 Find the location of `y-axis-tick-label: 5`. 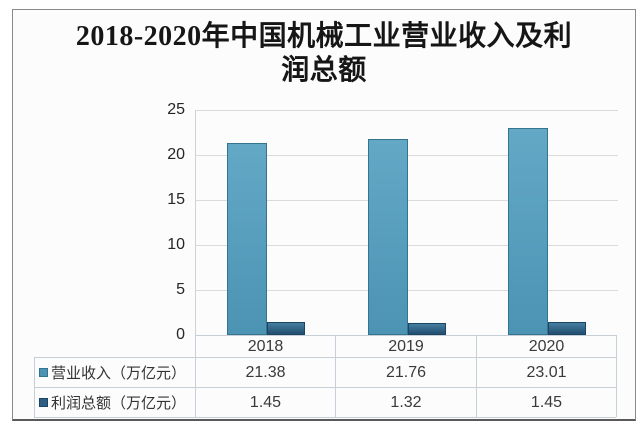

y-axis-tick-label: 5 is located at coordinates (180, 289).